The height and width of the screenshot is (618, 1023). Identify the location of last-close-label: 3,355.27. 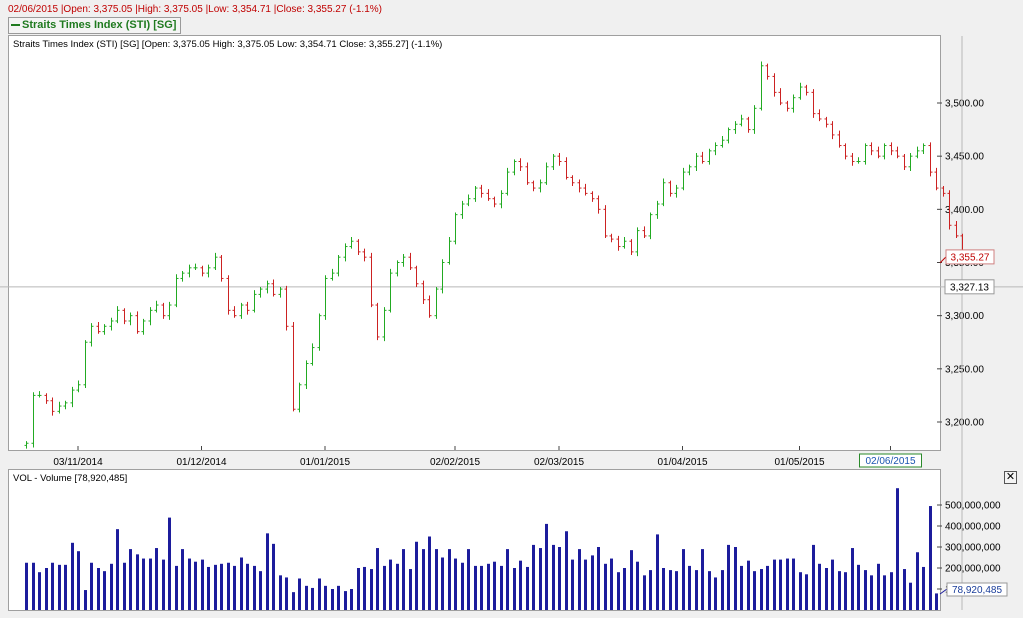
(970, 257).